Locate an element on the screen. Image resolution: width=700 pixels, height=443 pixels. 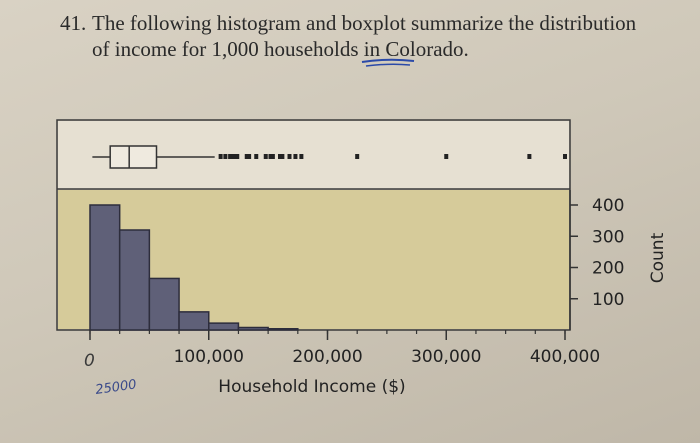
x-axis-label: Household Income ($) is located at coordinates (311, 387).